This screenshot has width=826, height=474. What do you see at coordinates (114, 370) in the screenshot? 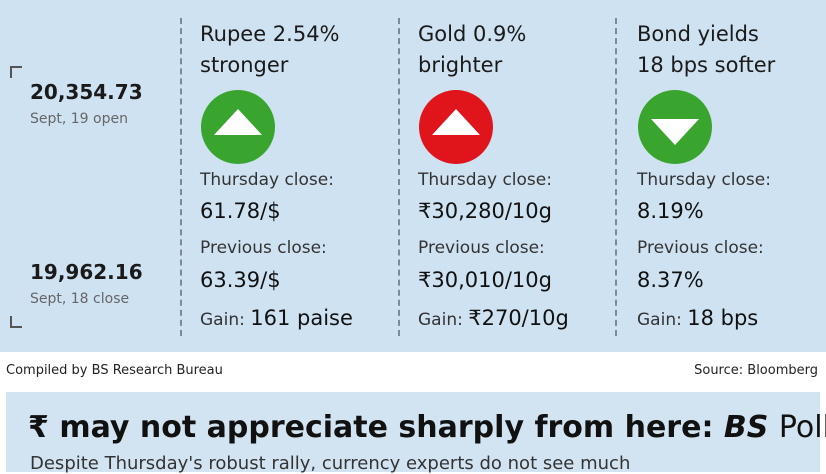
I see `credit: Compiled by BS Research Bureau` at bounding box center [114, 370].